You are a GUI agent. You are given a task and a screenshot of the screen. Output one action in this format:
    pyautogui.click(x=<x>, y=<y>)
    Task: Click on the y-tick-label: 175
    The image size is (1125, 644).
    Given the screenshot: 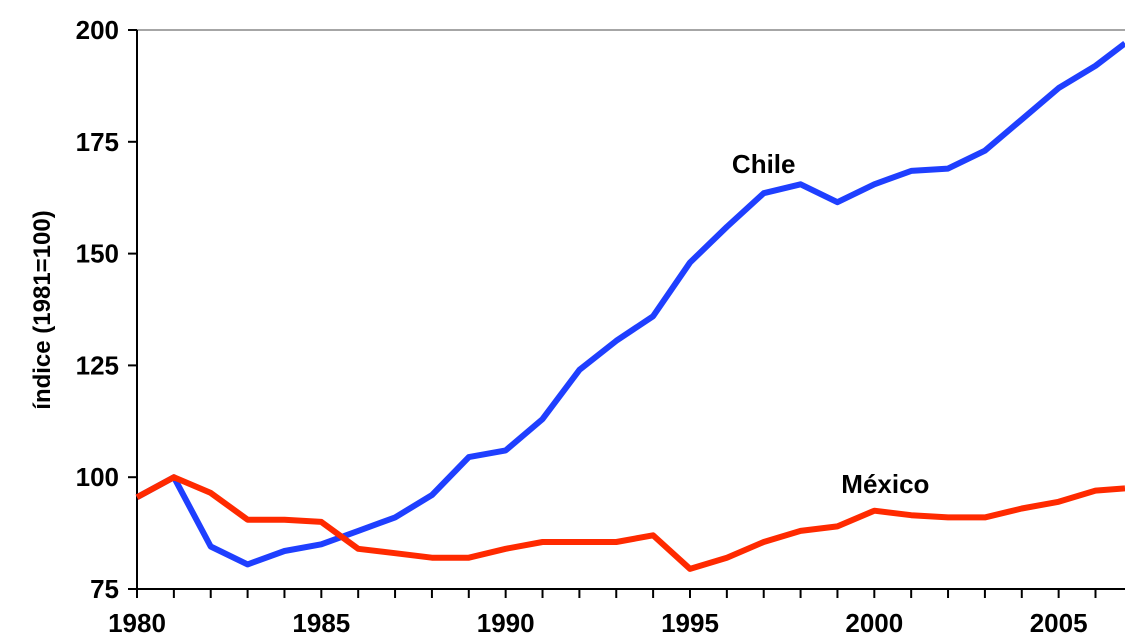 What is the action you would take?
    pyautogui.click(x=97, y=142)
    